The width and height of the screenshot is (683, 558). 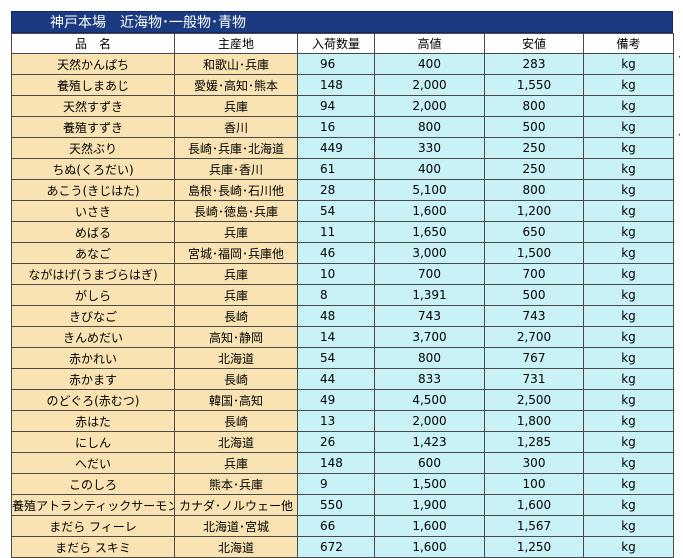 What do you see at coordinates (534, 505) in the screenshot?
I see `low-price-cell: 1,600` at bounding box center [534, 505].